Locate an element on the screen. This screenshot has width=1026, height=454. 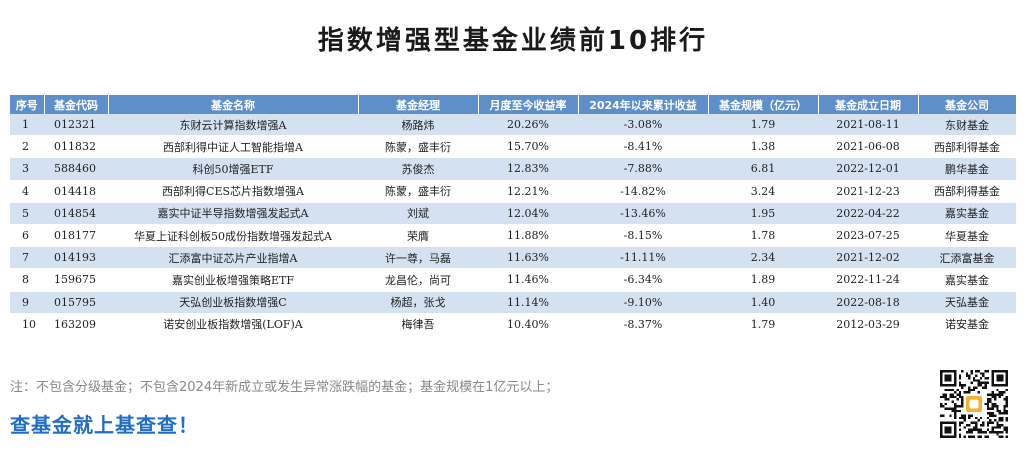
table-cell: 11.88% is located at coordinates (528, 236).